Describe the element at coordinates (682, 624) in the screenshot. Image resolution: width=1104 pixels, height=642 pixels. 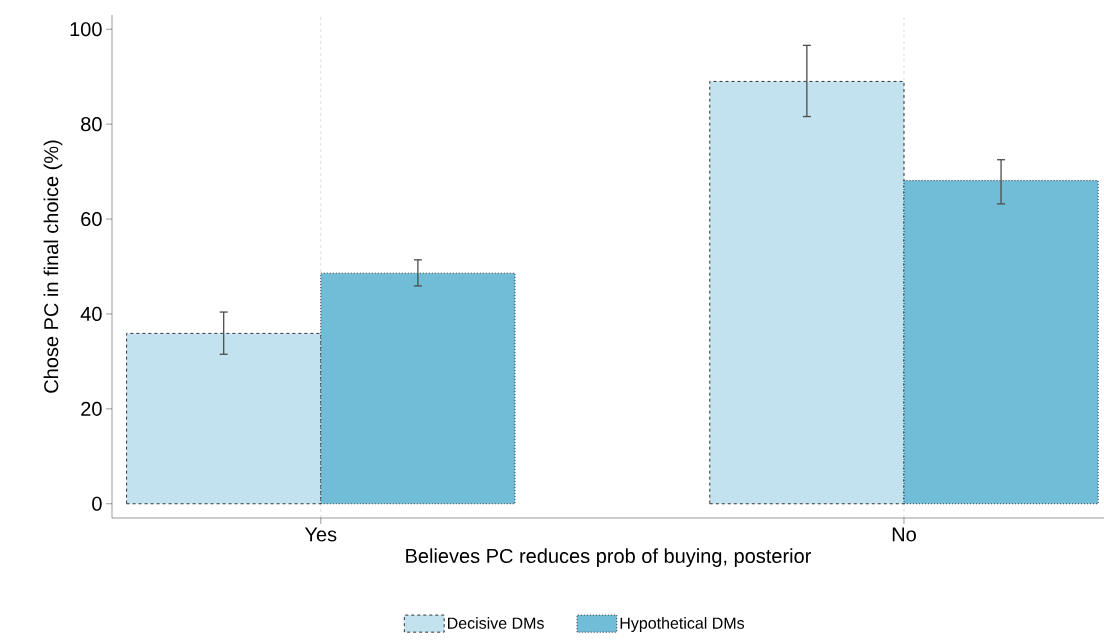
I see `legend-label: Hypothetical DMs` at that location.